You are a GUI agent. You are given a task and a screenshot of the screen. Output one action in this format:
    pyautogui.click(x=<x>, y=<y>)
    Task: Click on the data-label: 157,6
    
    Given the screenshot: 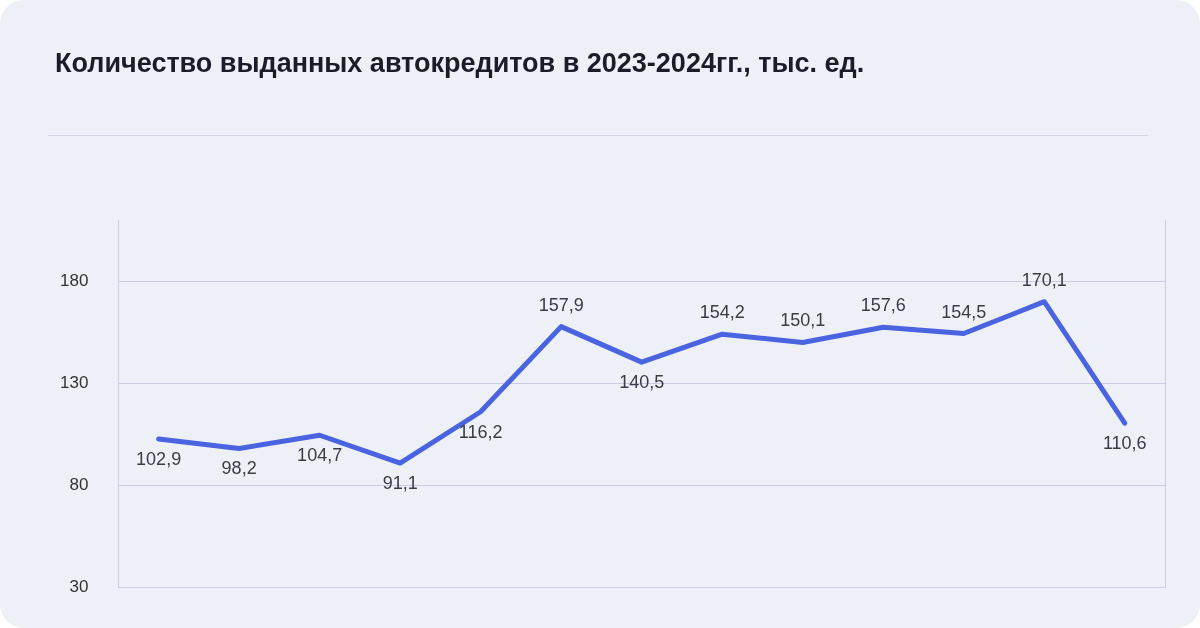 What is the action you would take?
    pyautogui.click(x=883, y=305)
    